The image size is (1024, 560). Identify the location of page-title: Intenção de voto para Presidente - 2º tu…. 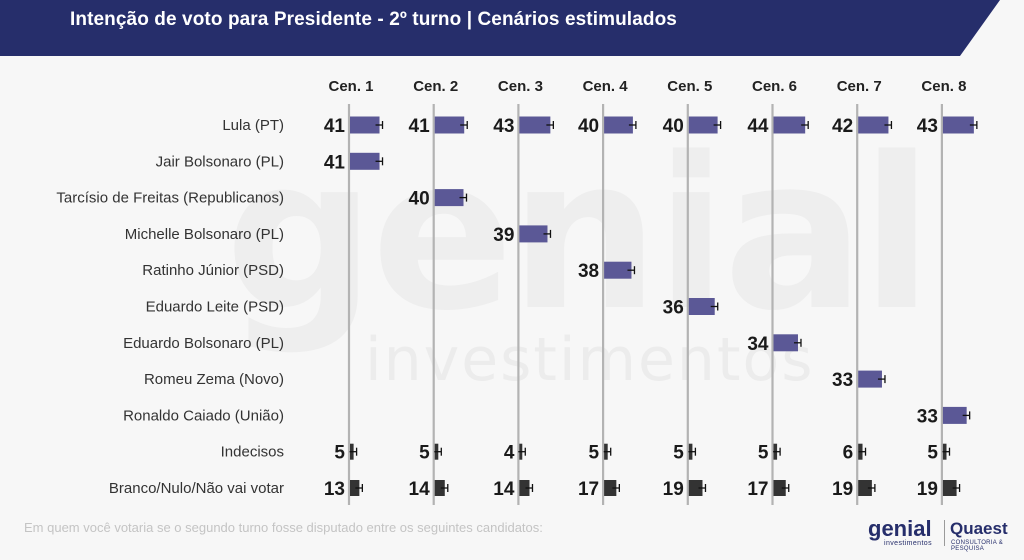
(373, 19).